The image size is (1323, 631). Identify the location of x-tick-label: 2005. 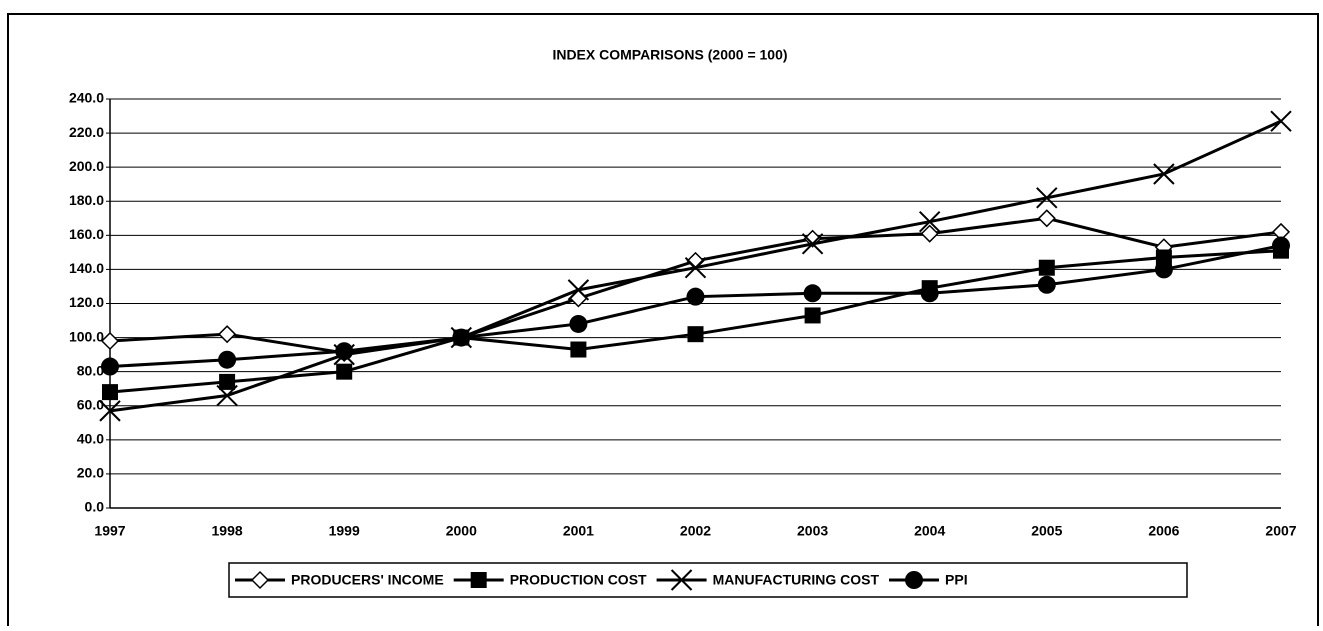
(1046, 531).